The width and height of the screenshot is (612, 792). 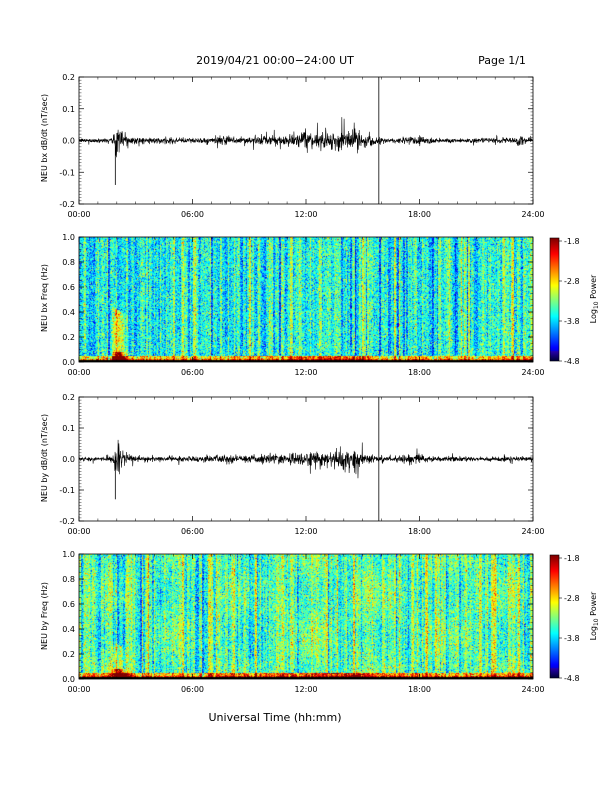 What do you see at coordinates (594, 615) in the screenshot?
I see `colorbar-label-by: Log10 Power` at bounding box center [594, 615].